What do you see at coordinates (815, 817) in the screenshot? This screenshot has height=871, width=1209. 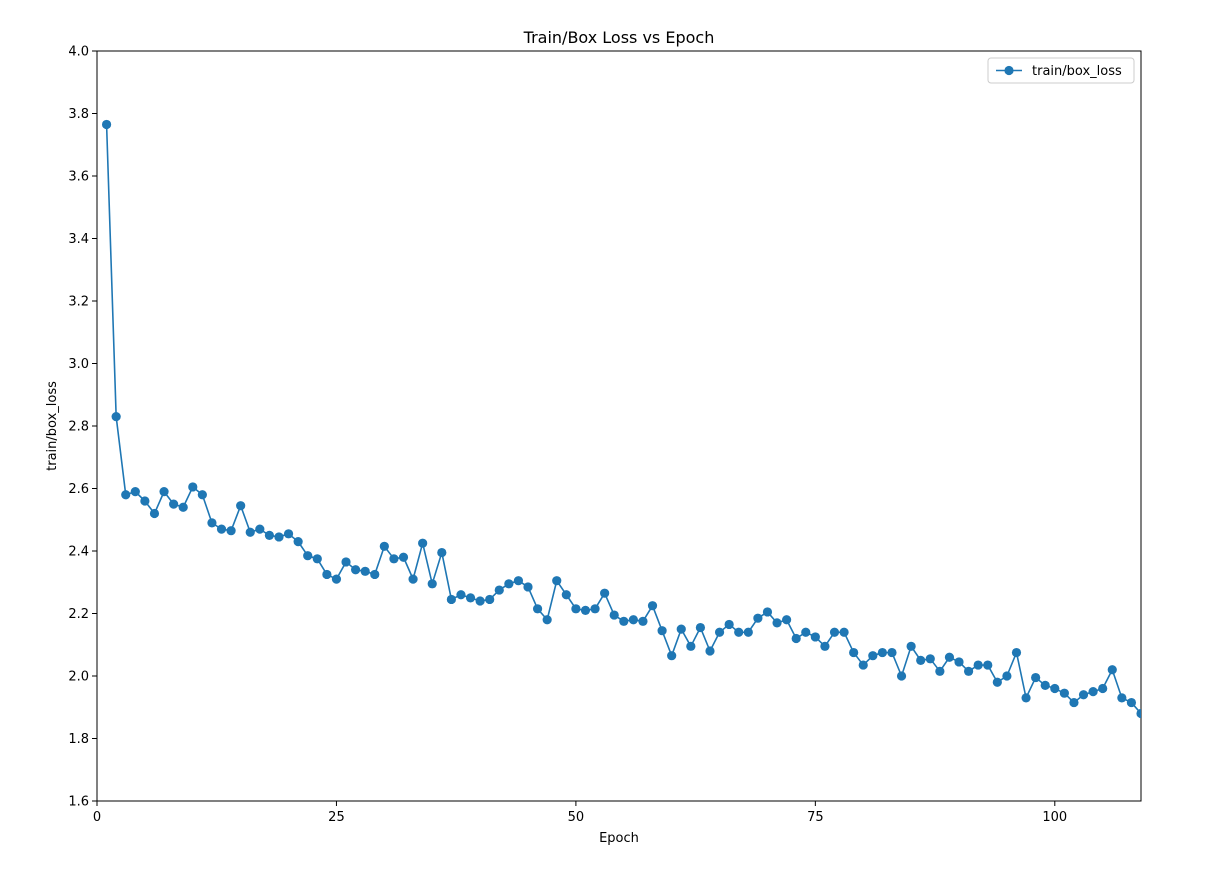 I see `x-tick-label: 75` at bounding box center [815, 817].